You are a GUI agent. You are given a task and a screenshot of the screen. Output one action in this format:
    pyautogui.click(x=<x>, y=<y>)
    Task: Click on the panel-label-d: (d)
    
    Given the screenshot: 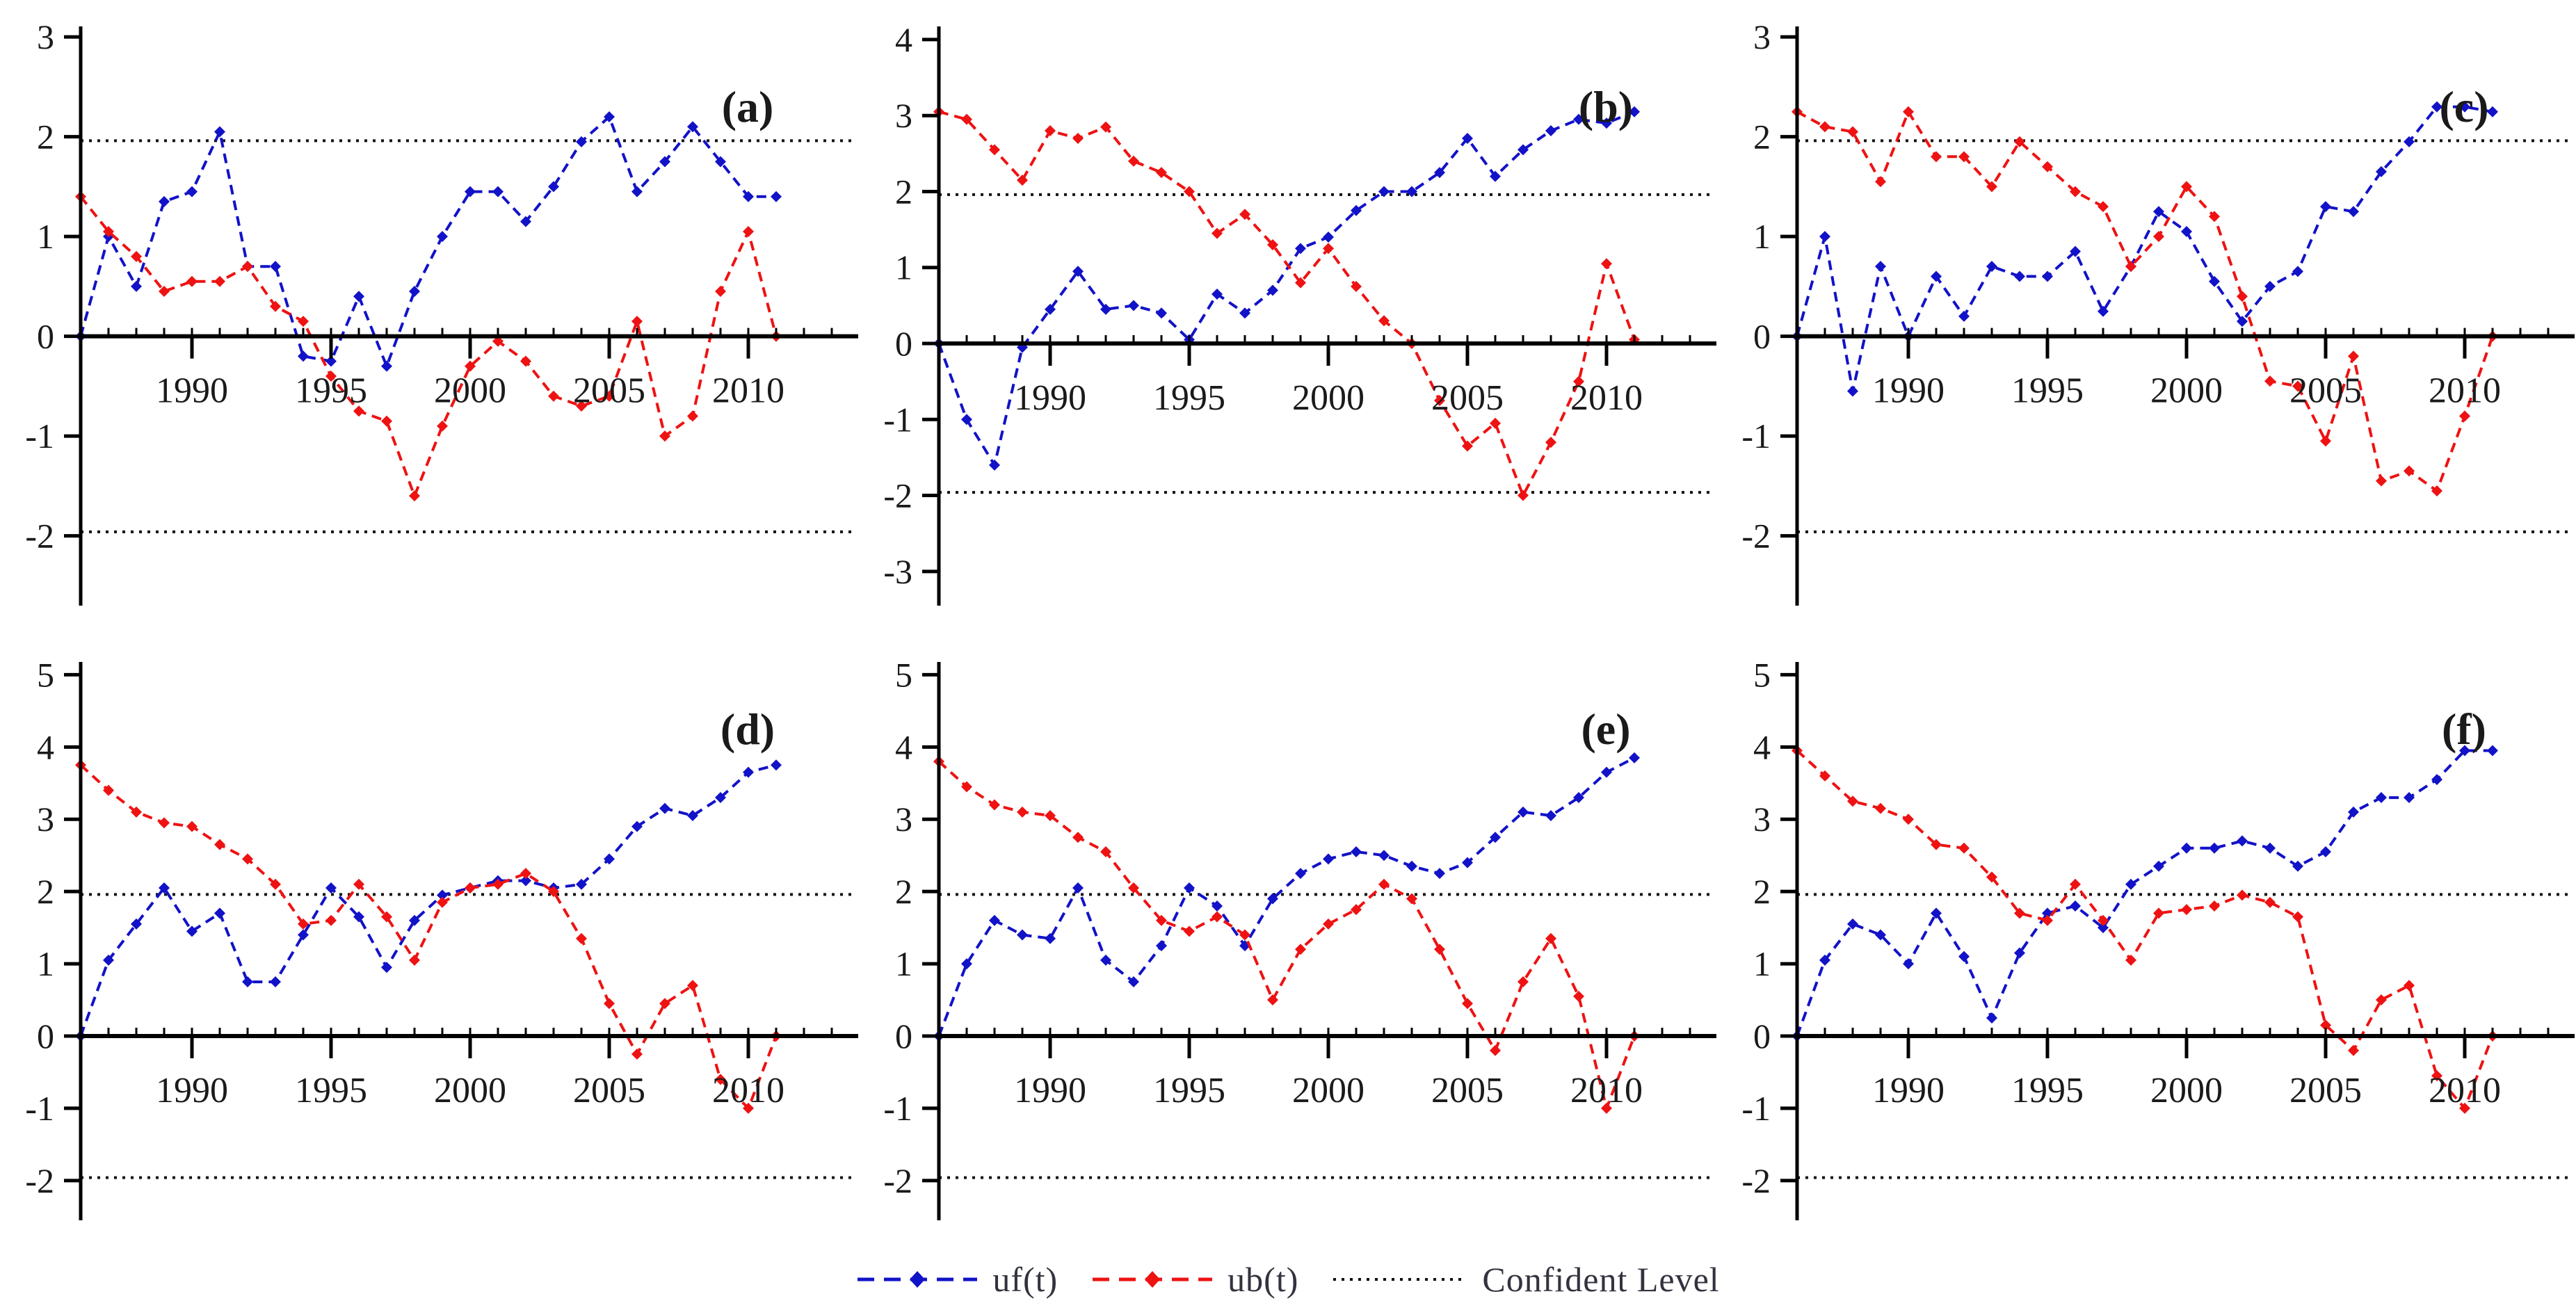 What is the action you would take?
    pyautogui.click(x=748, y=729)
    